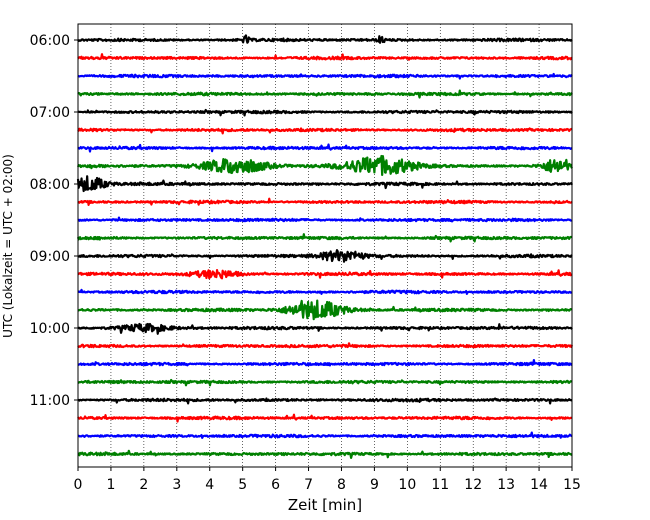 The height and width of the screenshot is (520, 650). Describe the element at coordinates (78, 485) in the screenshot. I see `x-tick-label: 0` at that location.